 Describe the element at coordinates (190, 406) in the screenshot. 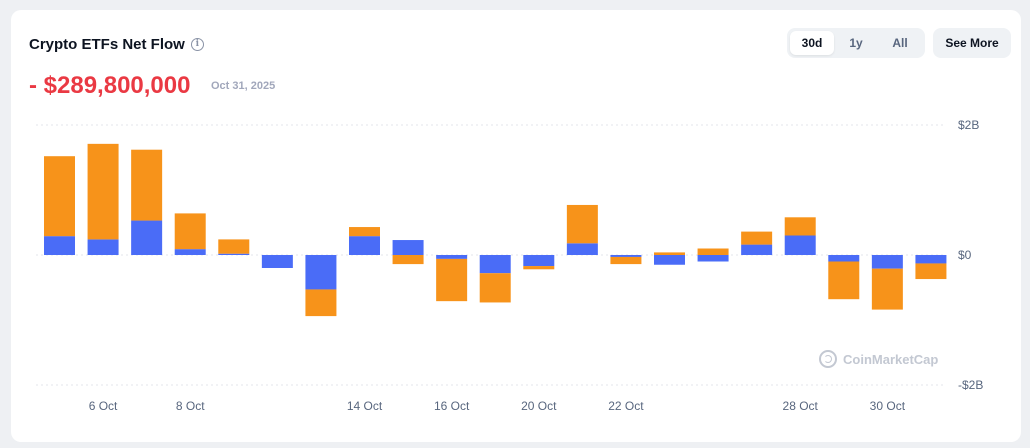

I see `x-tick-label: 8 Oct` at that location.